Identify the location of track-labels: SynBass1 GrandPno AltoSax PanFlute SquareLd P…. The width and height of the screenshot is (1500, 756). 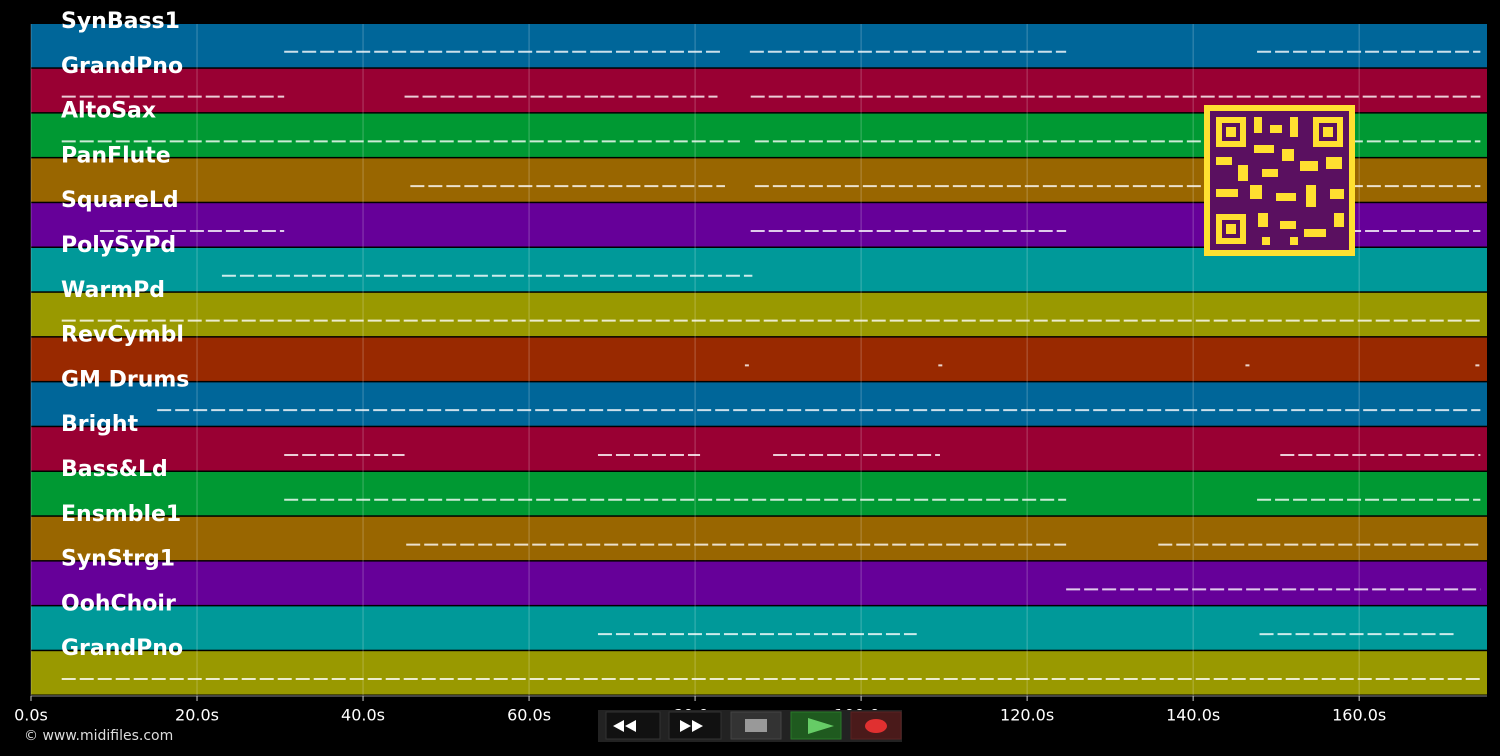
(125, 335).